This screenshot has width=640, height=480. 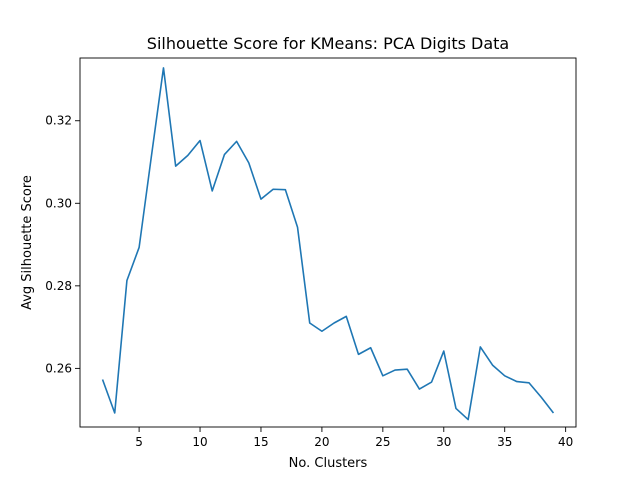 What do you see at coordinates (354, 438) in the screenshot?
I see `x-axis: 5 10 15 20 25 30 35 40` at bounding box center [354, 438].